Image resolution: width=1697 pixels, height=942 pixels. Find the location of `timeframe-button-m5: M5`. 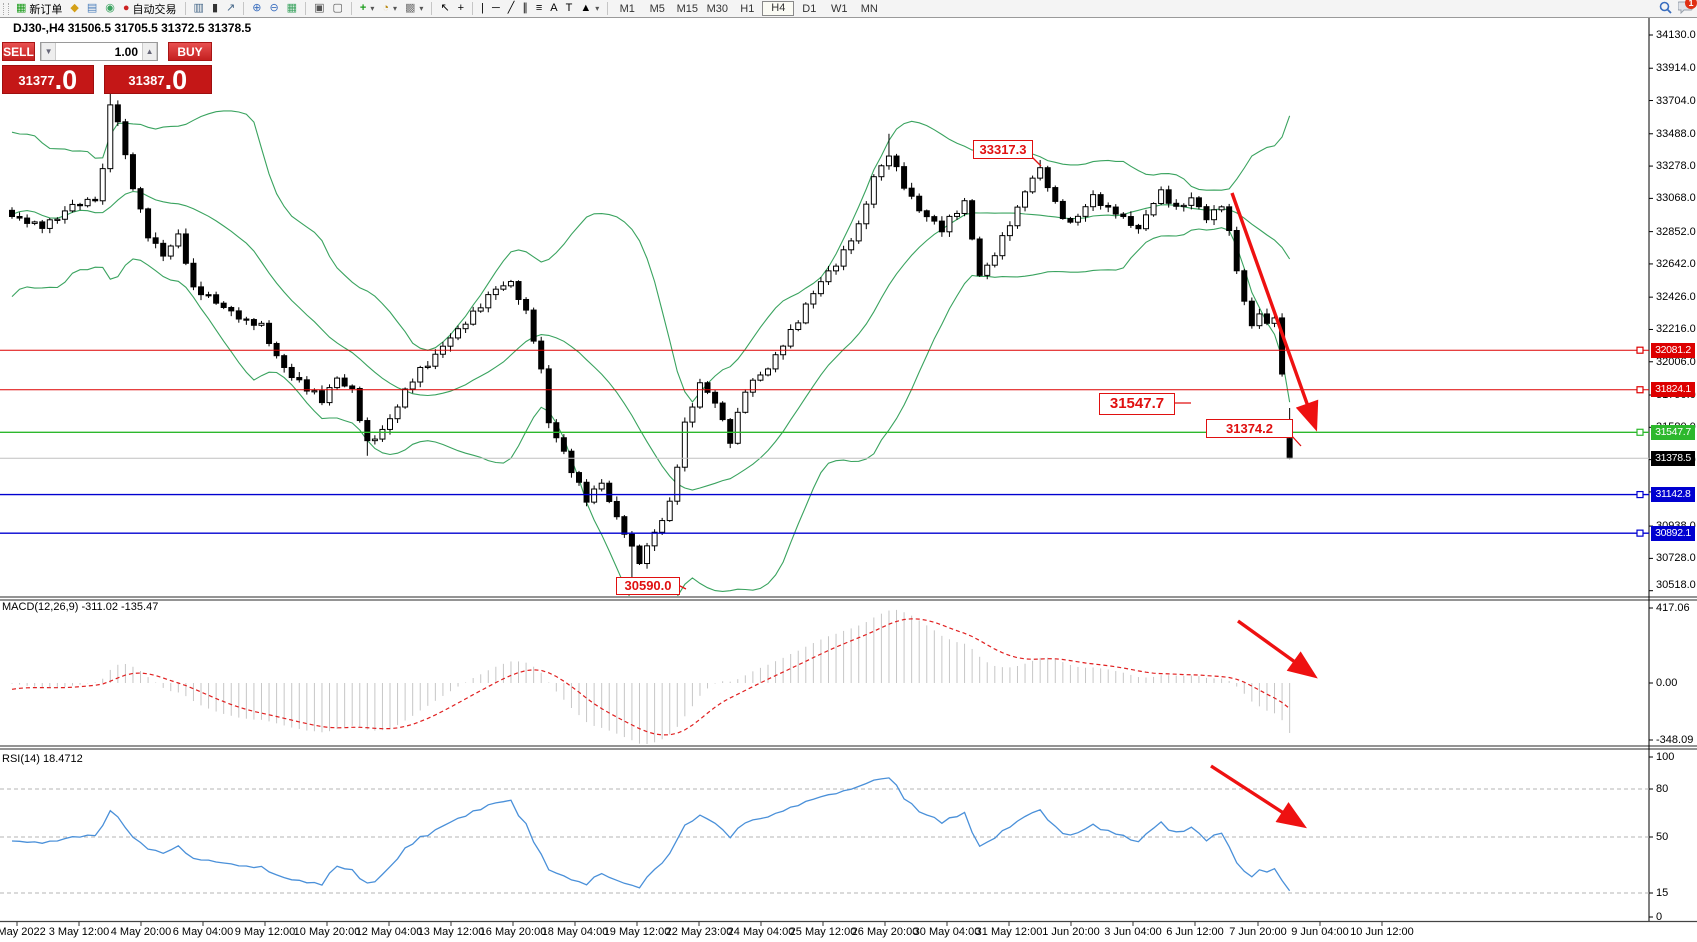

timeframe-button-m5: M5 is located at coordinates (657, 8).